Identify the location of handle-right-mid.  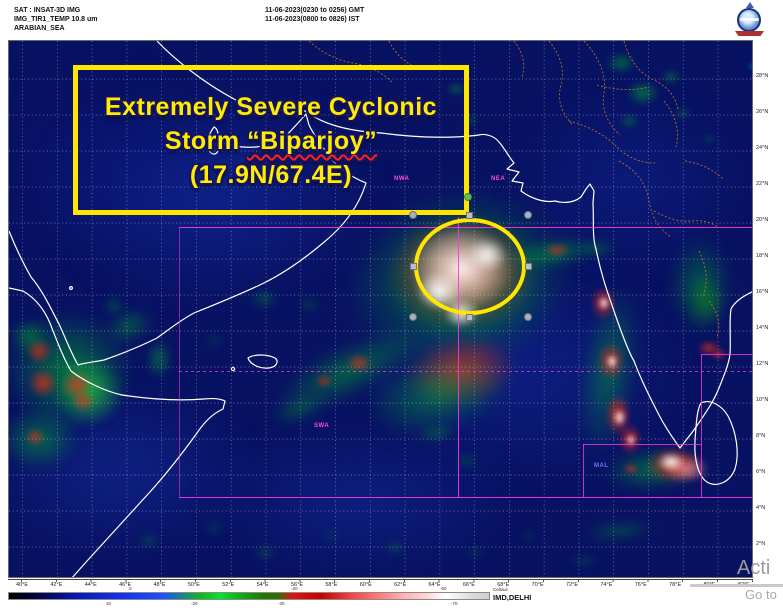
(528, 266).